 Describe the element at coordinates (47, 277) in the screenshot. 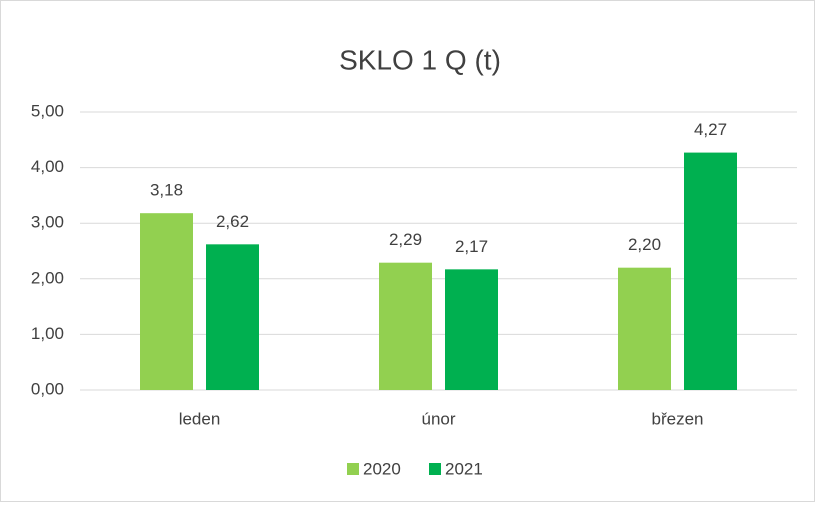

I see `y-tick-label: 2,00` at that location.